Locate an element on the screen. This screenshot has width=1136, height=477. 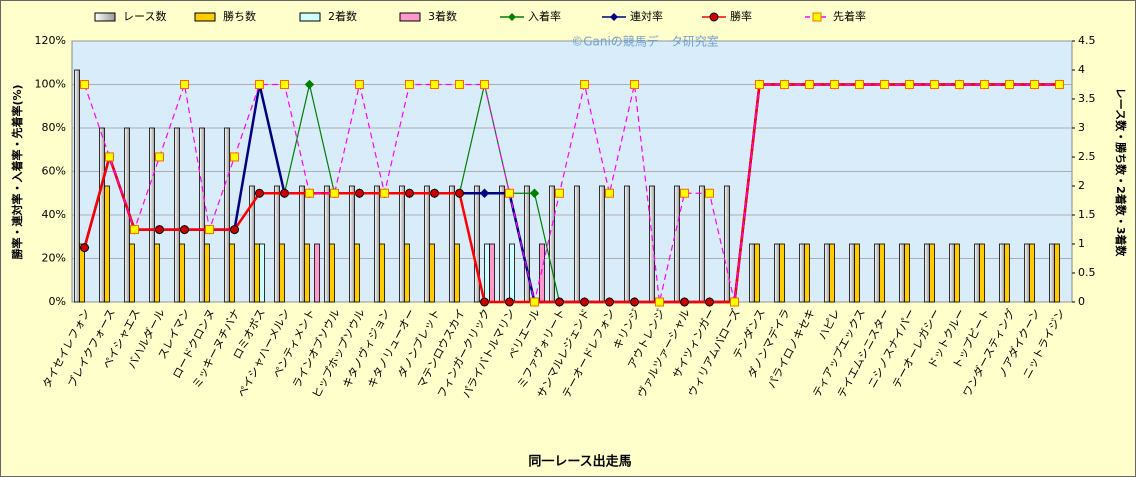
y2-tick-label: 2 is located at coordinates (1081, 185).